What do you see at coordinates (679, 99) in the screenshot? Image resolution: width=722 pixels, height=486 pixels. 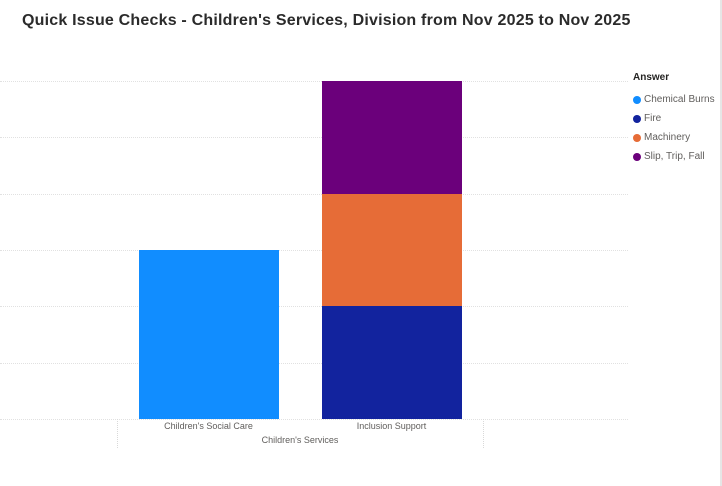 I see `legend-item-label: Chemical Burns` at bounding box center [679, 99].